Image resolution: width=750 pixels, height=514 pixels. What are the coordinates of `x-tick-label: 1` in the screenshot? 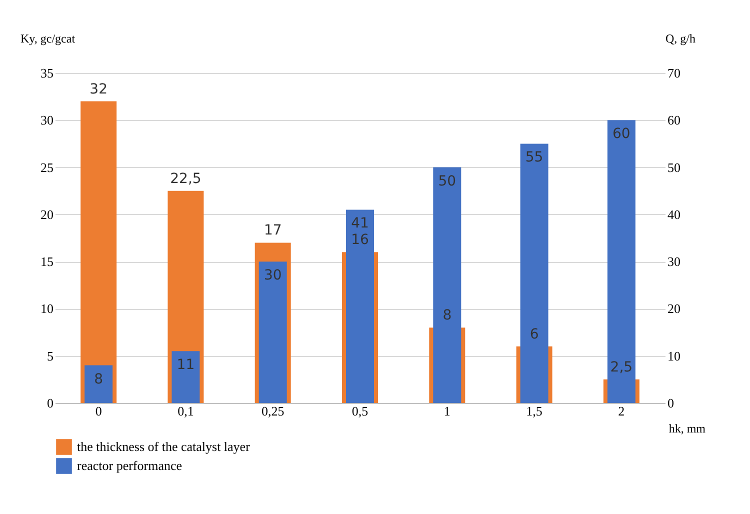 It's located at (447, 411).